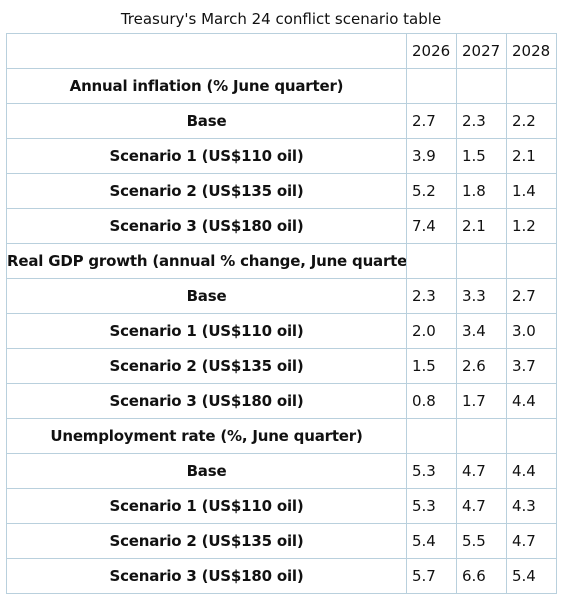 The height and width of the screenshot is (597, 562). Describe the element at coordinates (531, 191) in the screenshot. I see `value-cell: 1.4` at that location.